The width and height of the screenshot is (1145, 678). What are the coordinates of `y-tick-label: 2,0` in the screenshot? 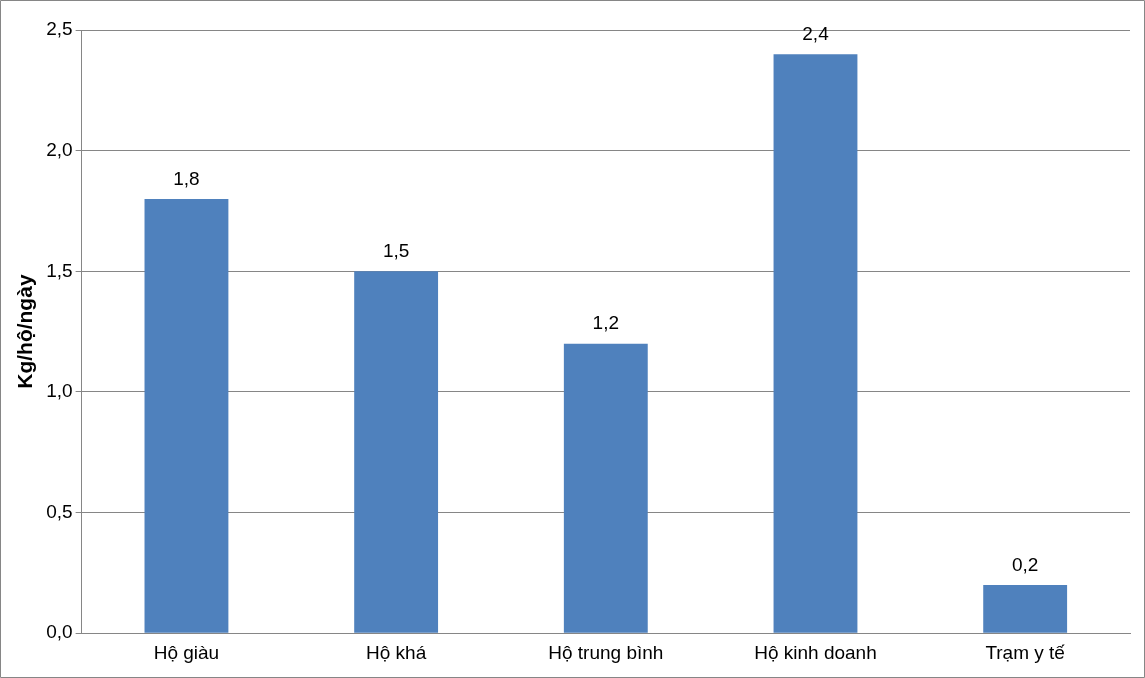 It's located at (59, 149).